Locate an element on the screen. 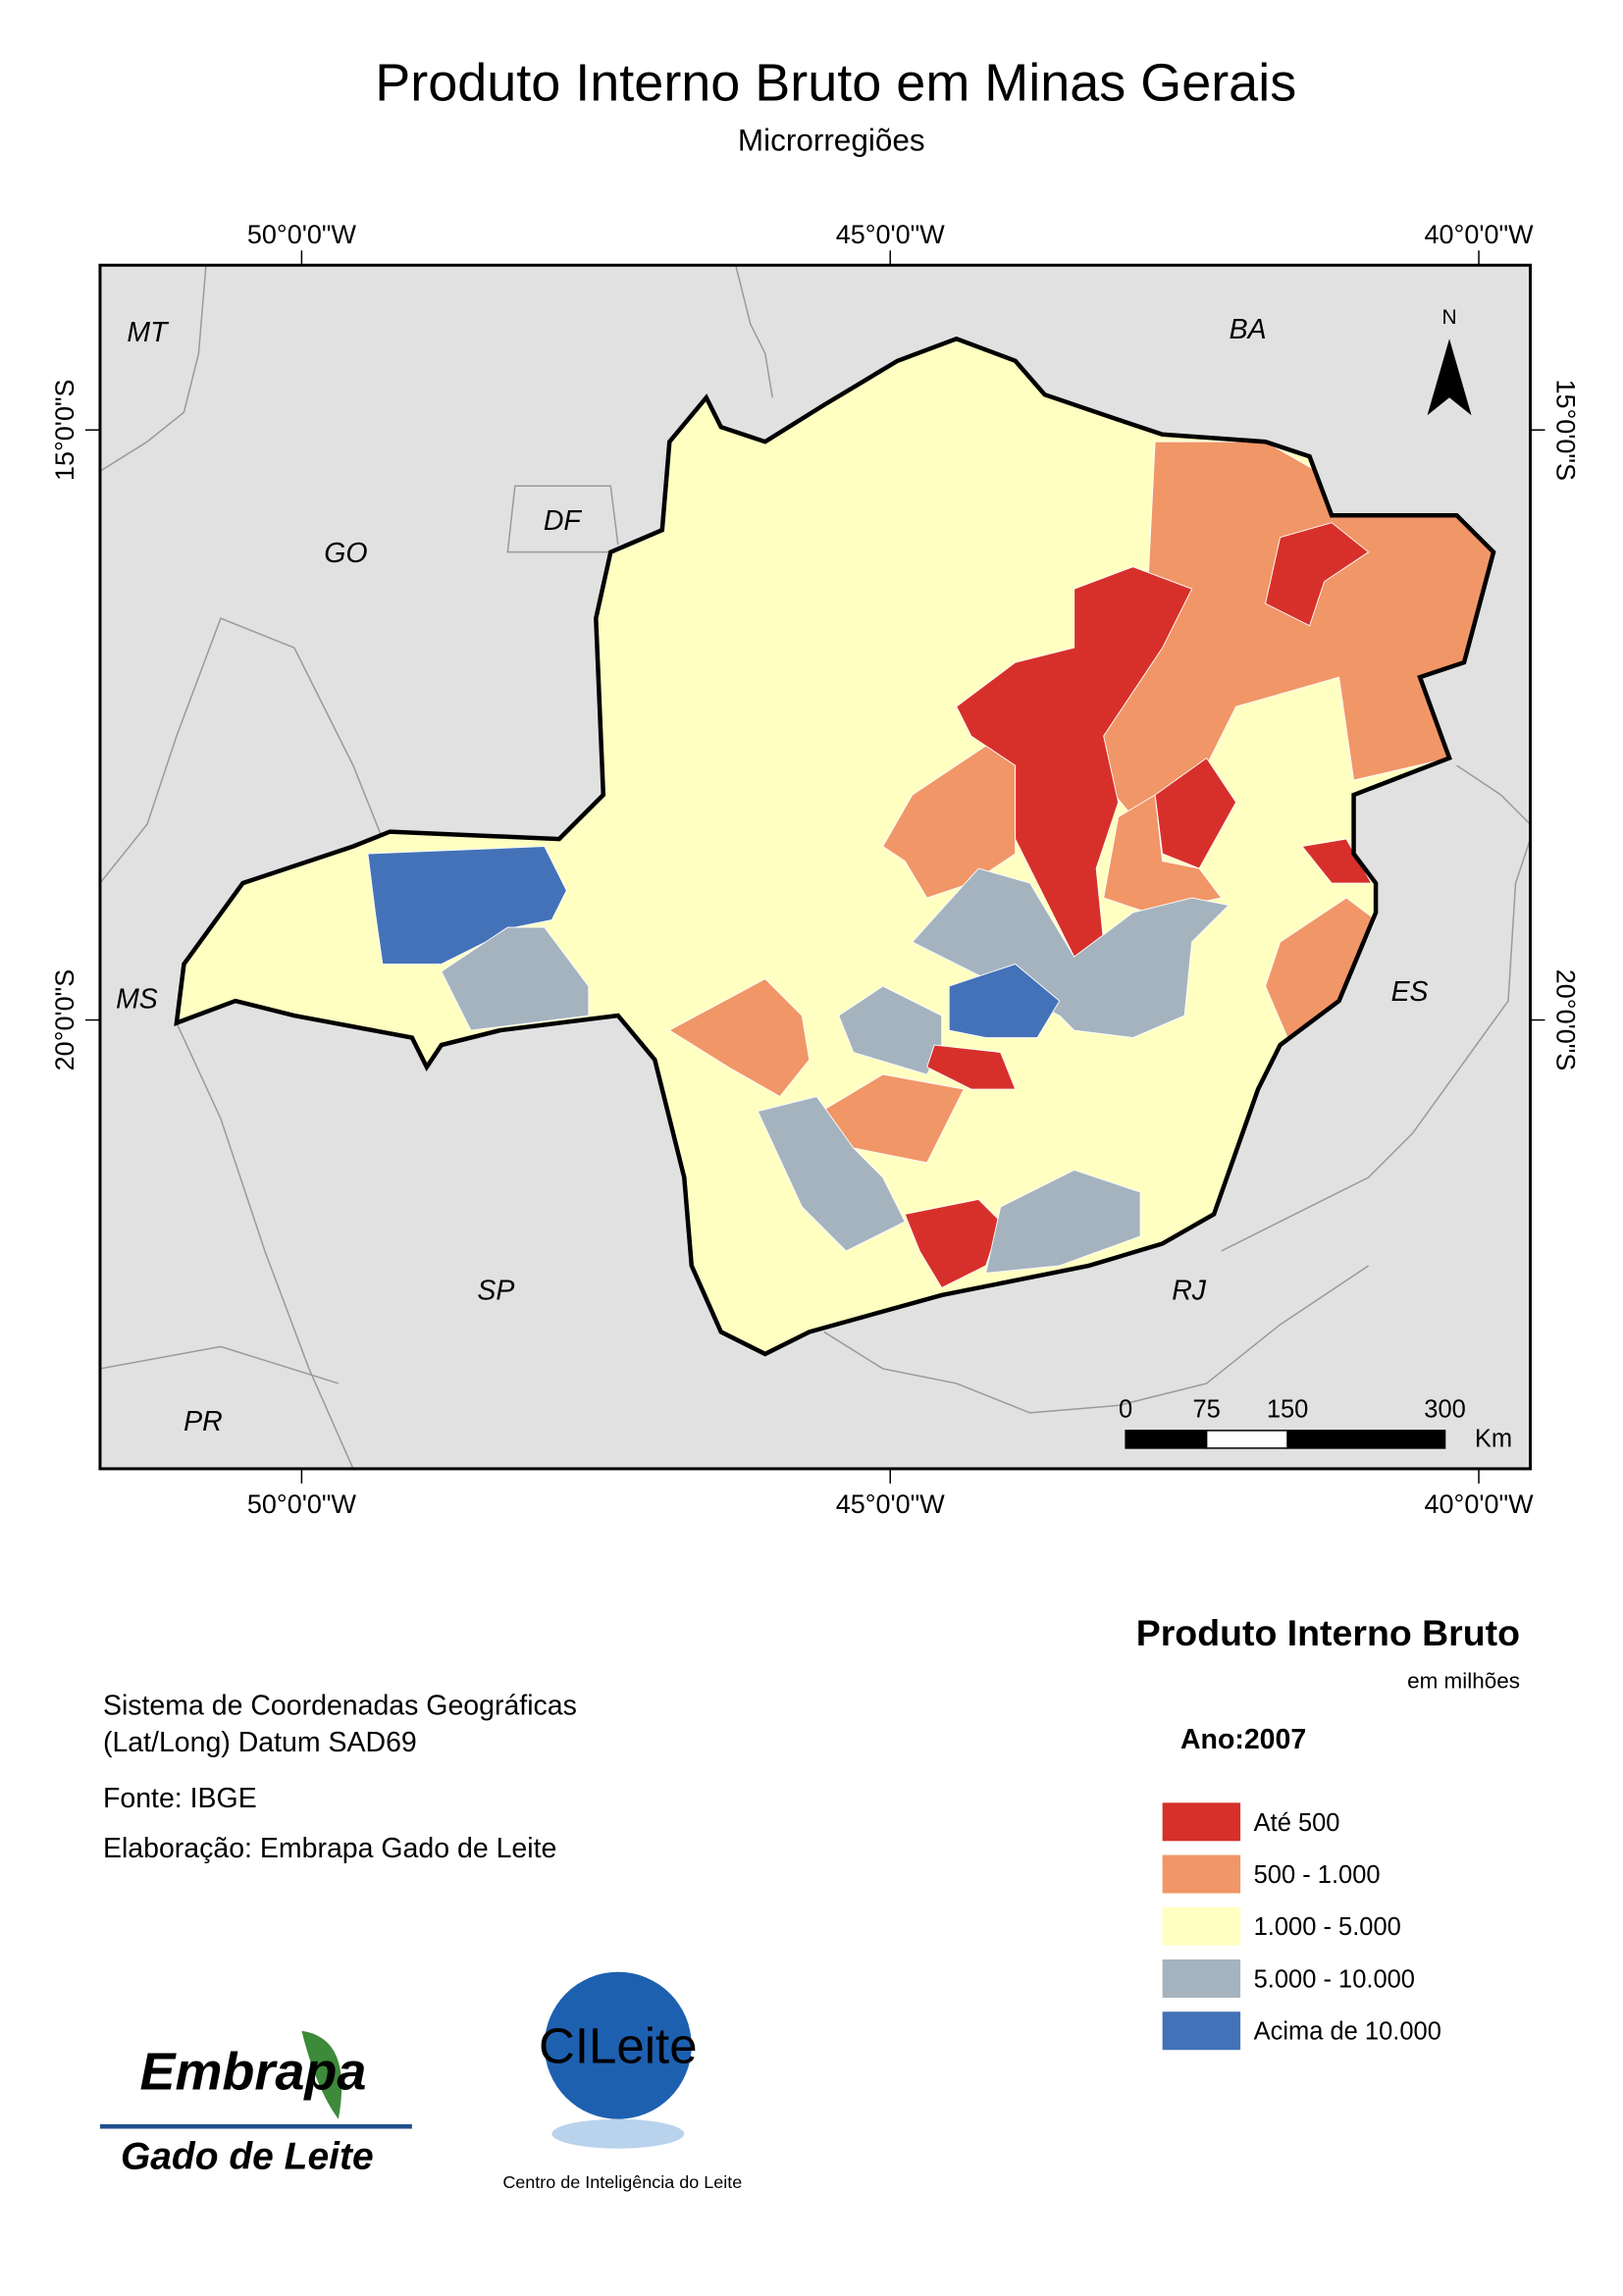  state-label: GO is located at coordinates (345, 553).